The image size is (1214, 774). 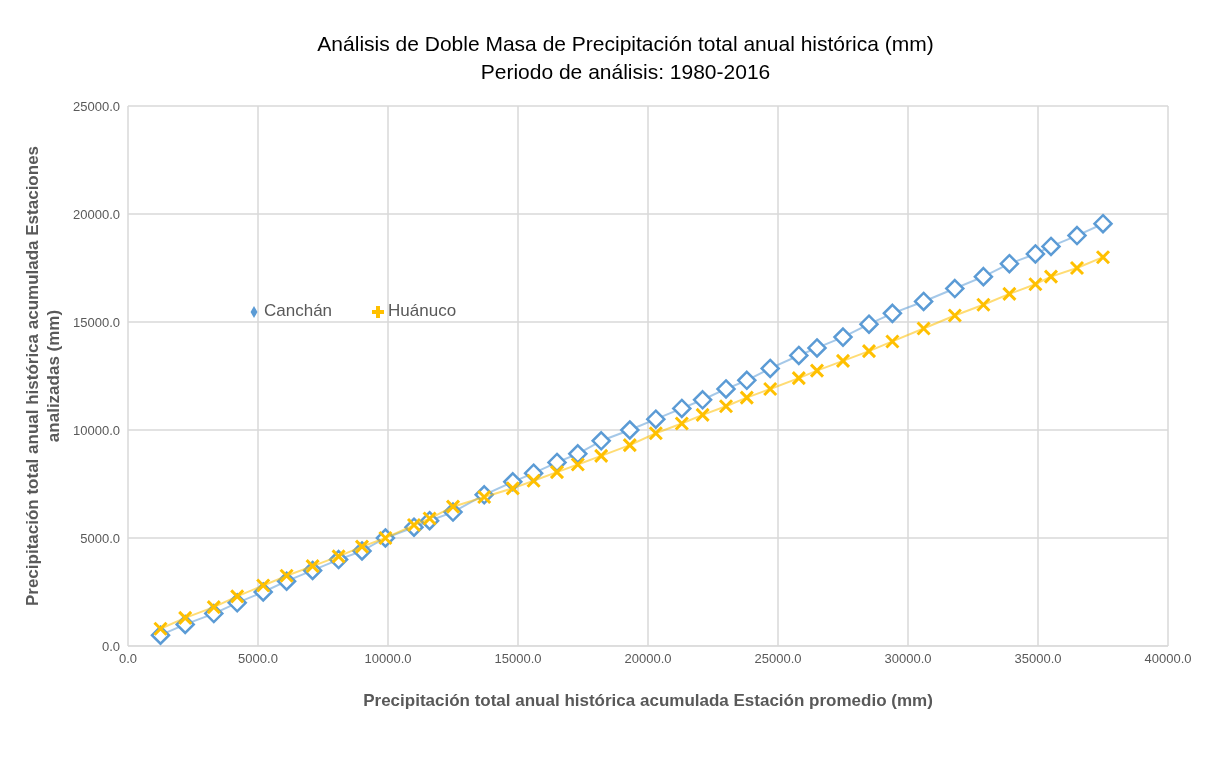 What do you see at coordinates (96, 106) in the screenshot?
I see `y-tick-label: 25000.0` at bounding box center [96, 106].